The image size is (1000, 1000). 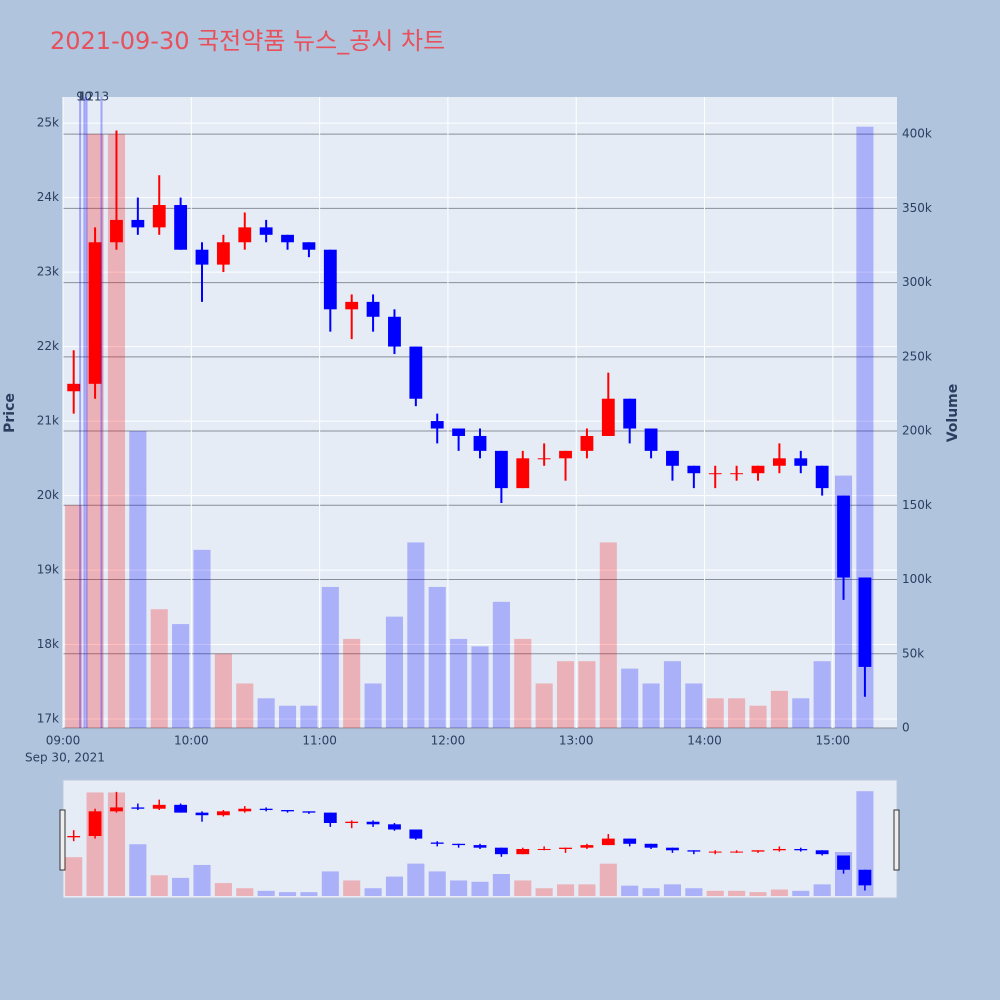 I want to click on x-tick-label: 10:00, so click(x=191, y=741).